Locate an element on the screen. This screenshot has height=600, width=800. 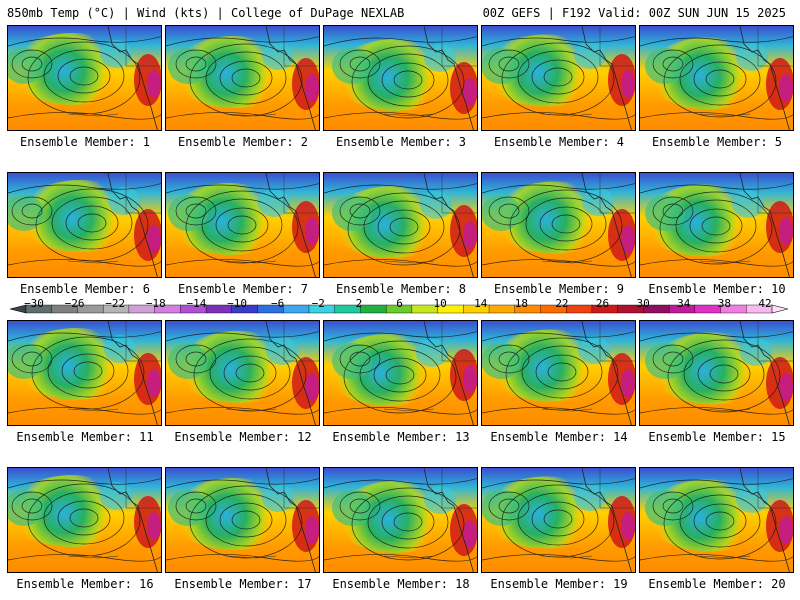
colorbar-tick-label: 6 is located at coordinates (399, 303).